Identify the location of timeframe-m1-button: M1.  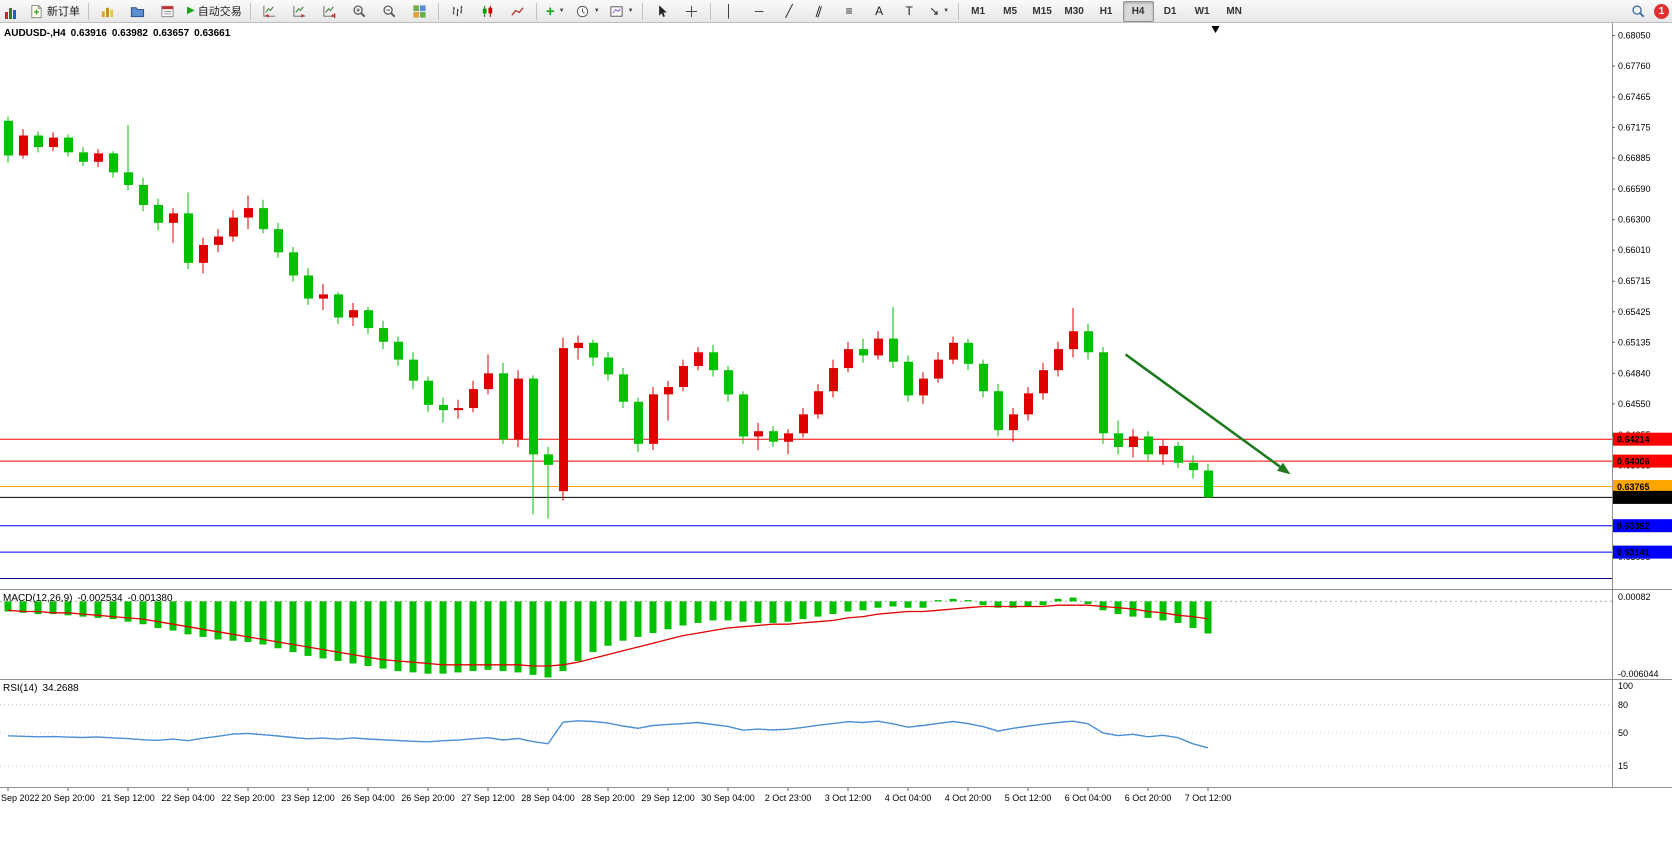
(978, 11).